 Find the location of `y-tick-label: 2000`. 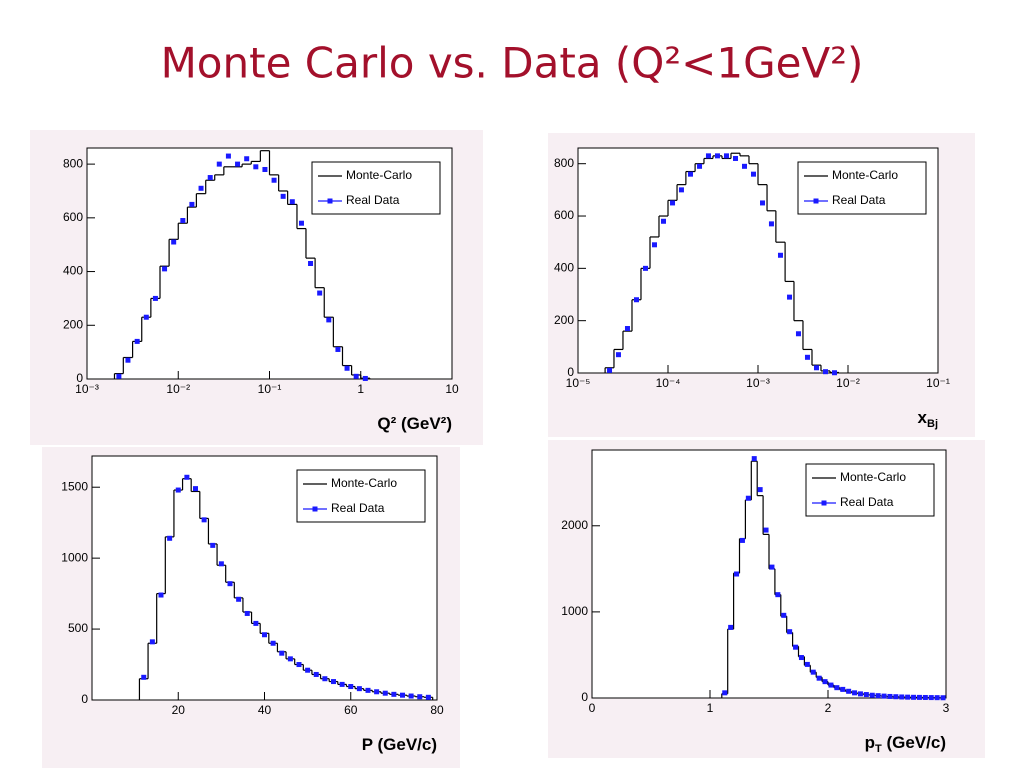

y-tick-label: 2000 is located at coordinates (574, 525).